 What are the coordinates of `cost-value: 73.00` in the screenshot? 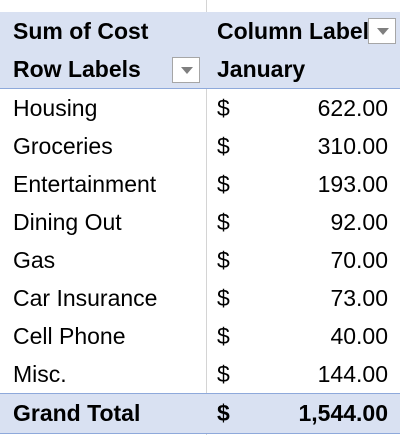 It's located at (359, 298).